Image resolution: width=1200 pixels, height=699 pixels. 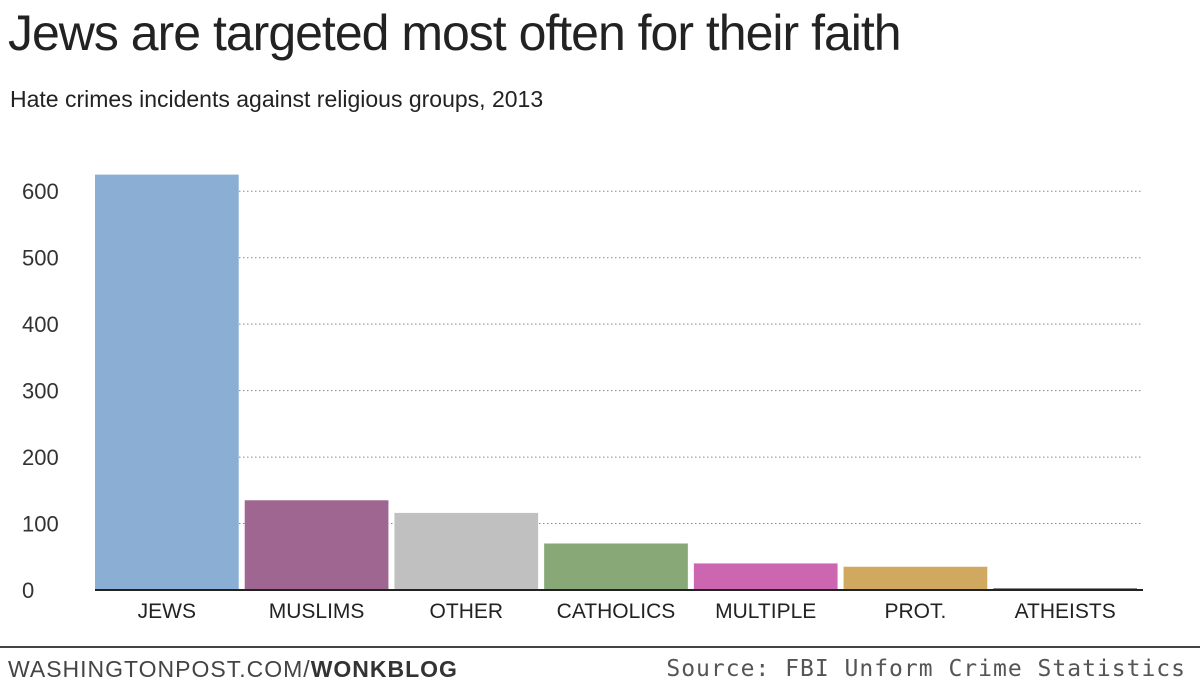 What do you see at coordinates (600, 647) in the screenshot?
I see `footer-divider` at bounding box center [600, 647].